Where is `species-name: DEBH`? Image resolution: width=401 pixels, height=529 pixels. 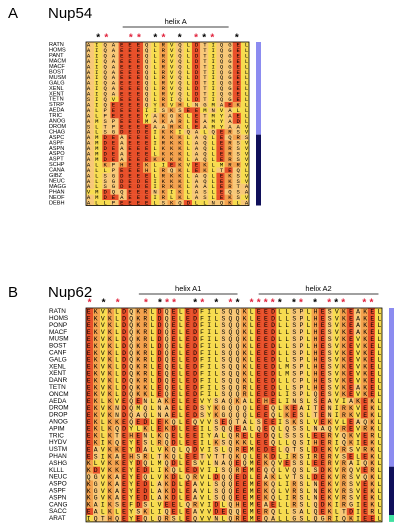 species-name: DEBH is located at coordinates (57, 203).